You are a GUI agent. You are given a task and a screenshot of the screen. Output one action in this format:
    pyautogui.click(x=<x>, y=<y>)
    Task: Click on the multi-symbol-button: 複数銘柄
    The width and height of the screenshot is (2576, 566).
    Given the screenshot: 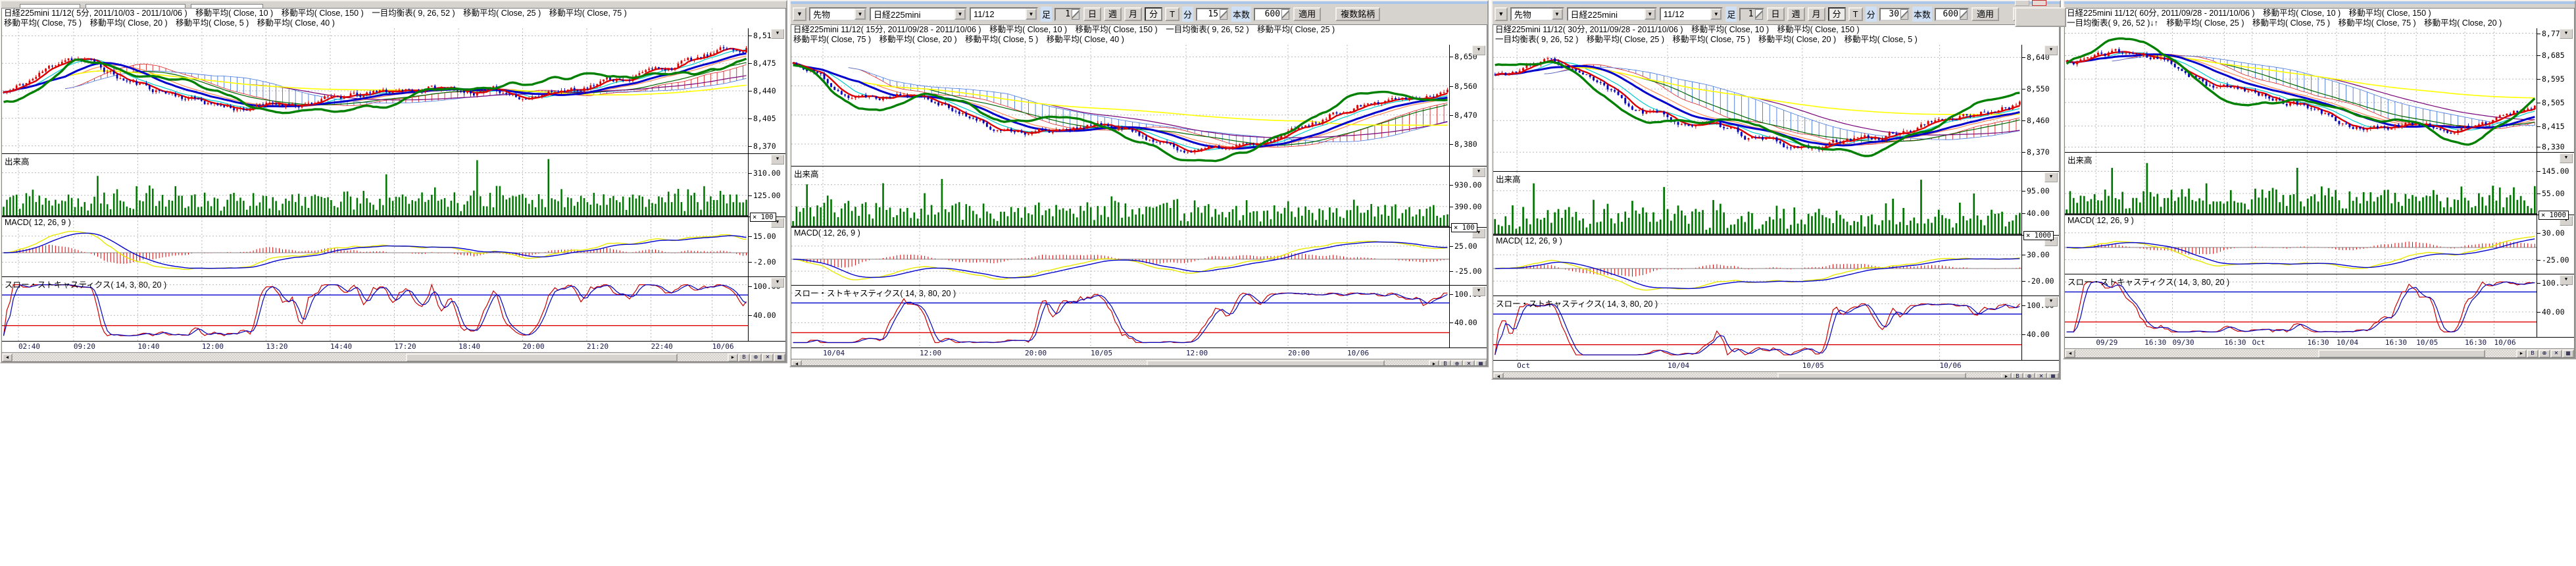 What is the action you would take?
    pyautogui.click(x=1358, y=14)
    